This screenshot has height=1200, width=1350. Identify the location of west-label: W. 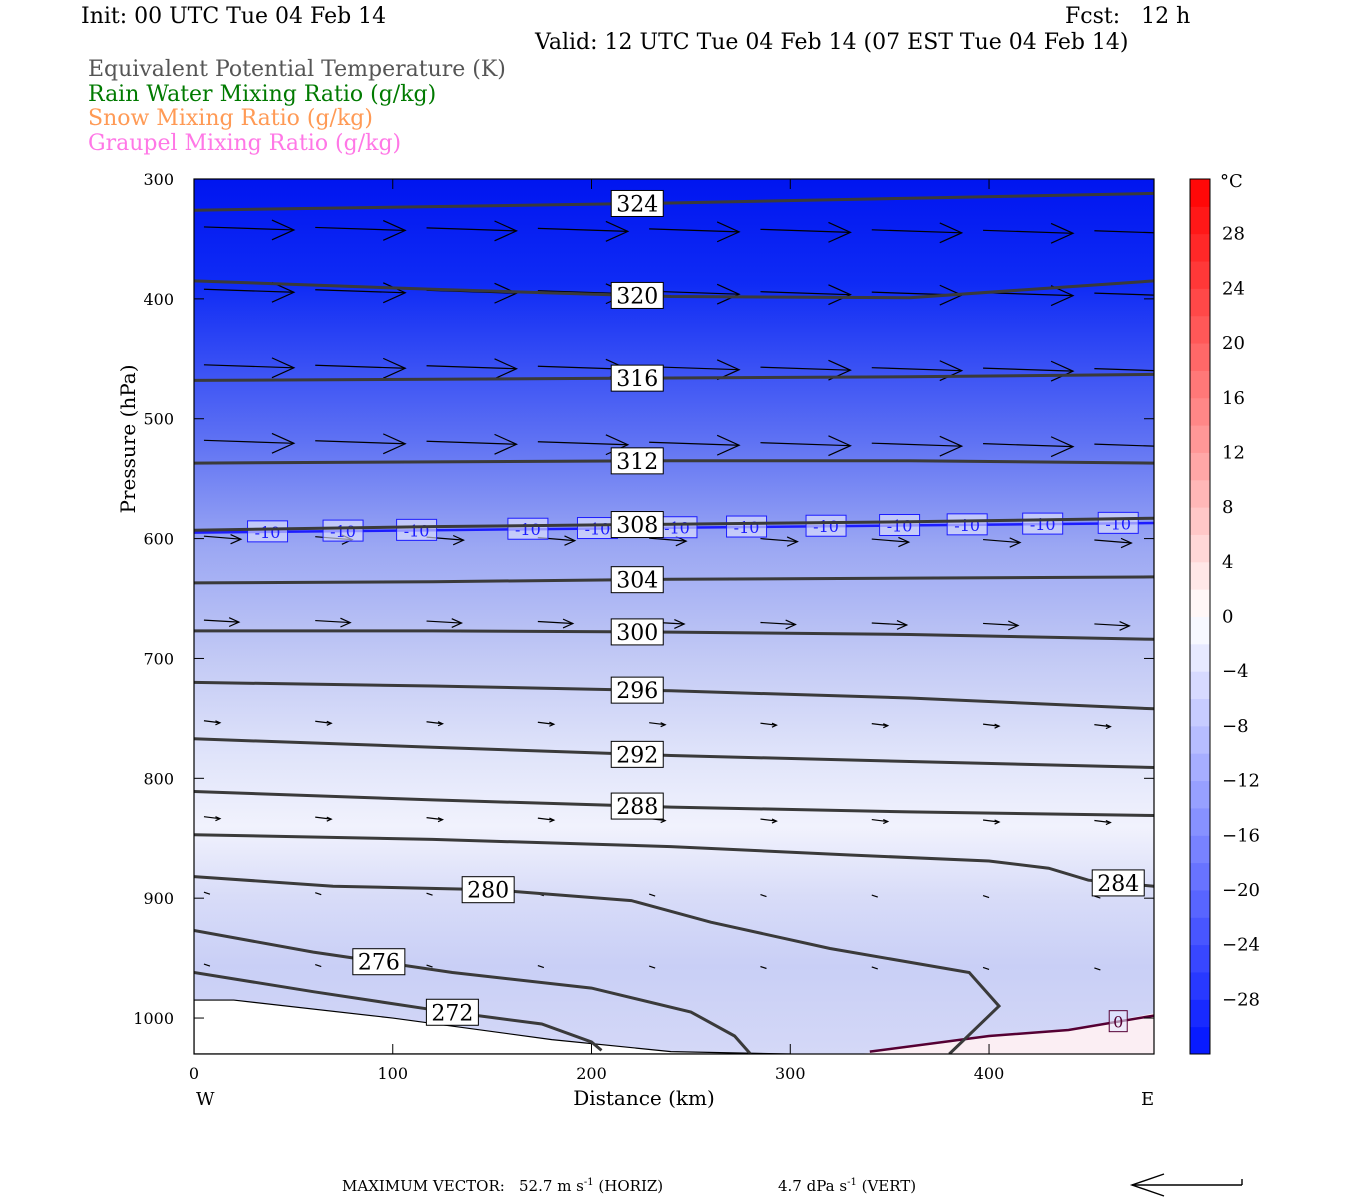
(205, 1099).